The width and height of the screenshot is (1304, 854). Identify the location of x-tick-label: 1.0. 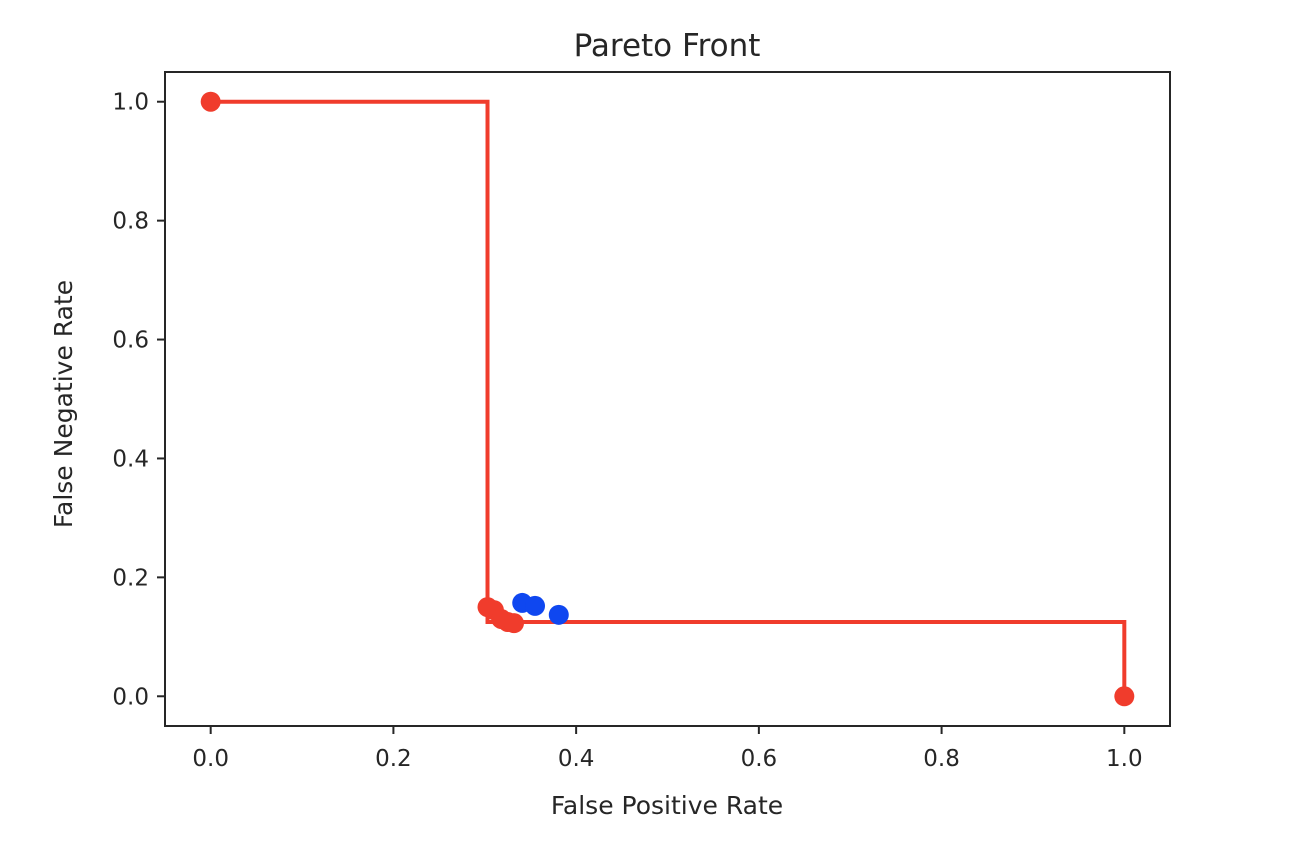
(1124, 759).